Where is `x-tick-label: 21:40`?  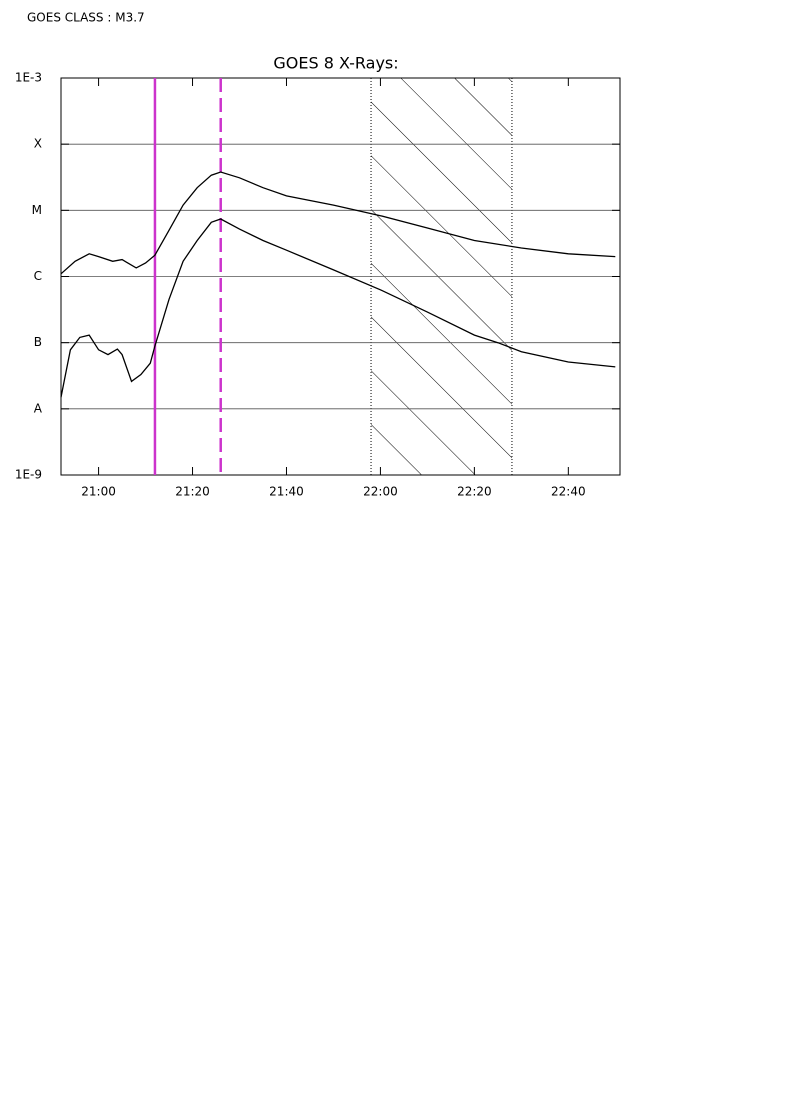 x-tick-label: 21:40 is located at coordinates (286, 492).